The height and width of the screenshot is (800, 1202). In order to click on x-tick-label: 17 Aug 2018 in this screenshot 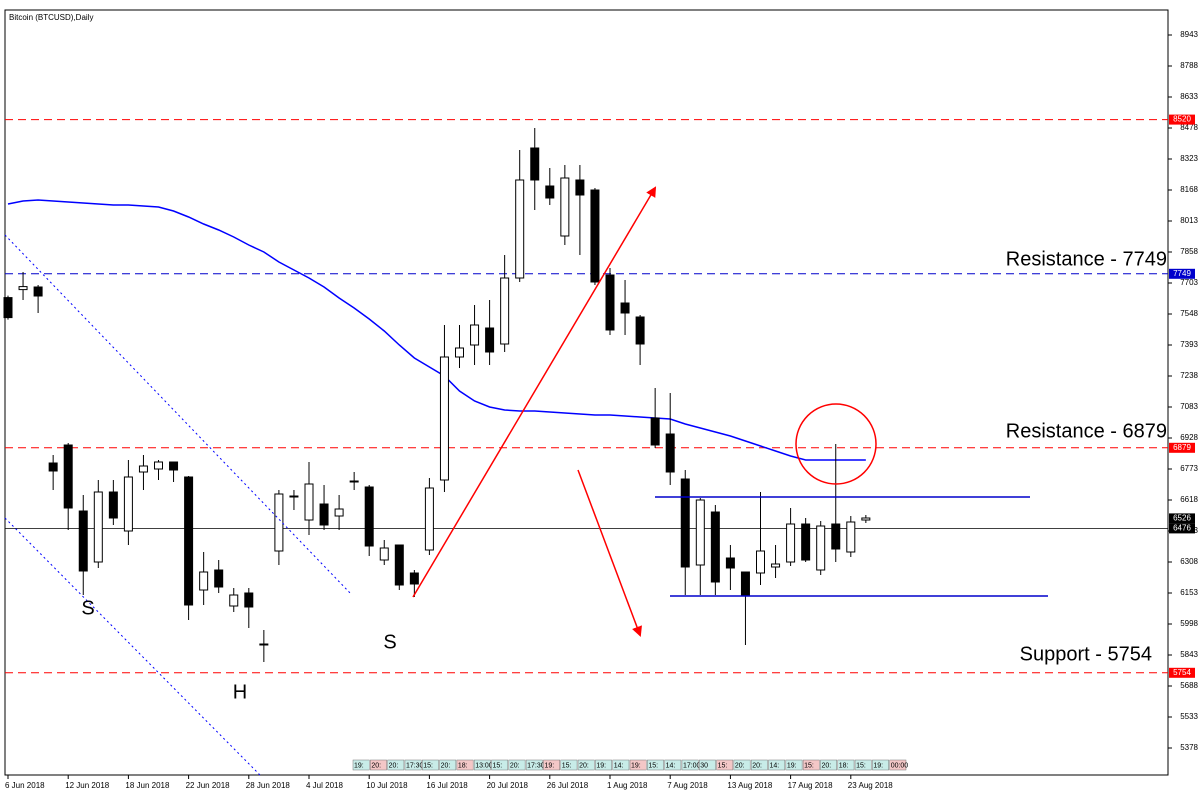, I will do `click(810, 785)`.